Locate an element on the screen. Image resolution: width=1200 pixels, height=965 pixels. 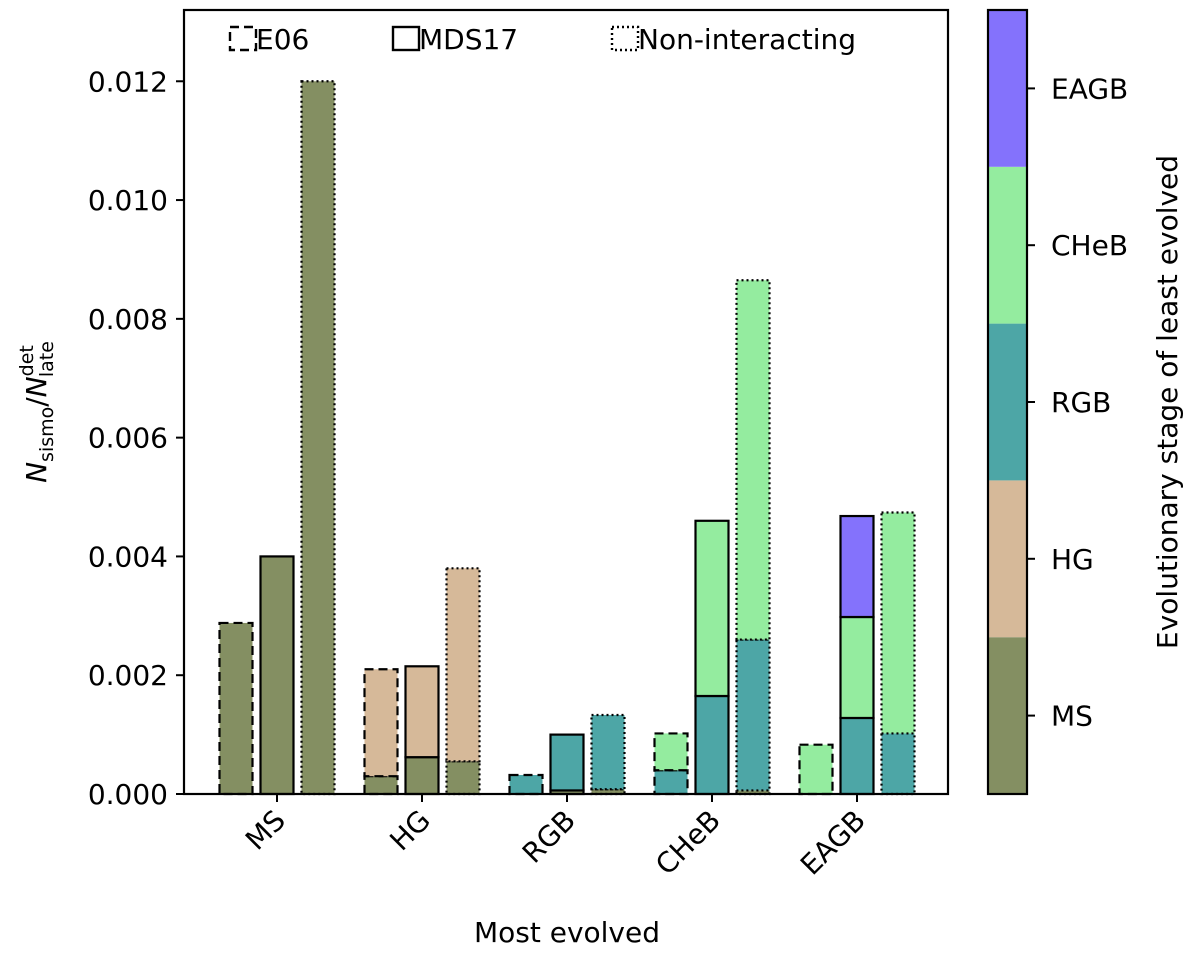
bar-mds17-rgb-rgb is located at coordinates (567, 762).